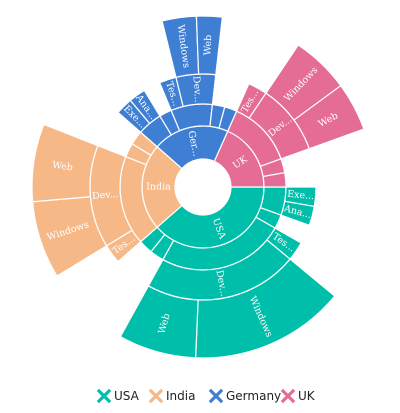  Describe the element at coordinates (156, 396) in the screenshot. I see `legend-marker-india` at that location.